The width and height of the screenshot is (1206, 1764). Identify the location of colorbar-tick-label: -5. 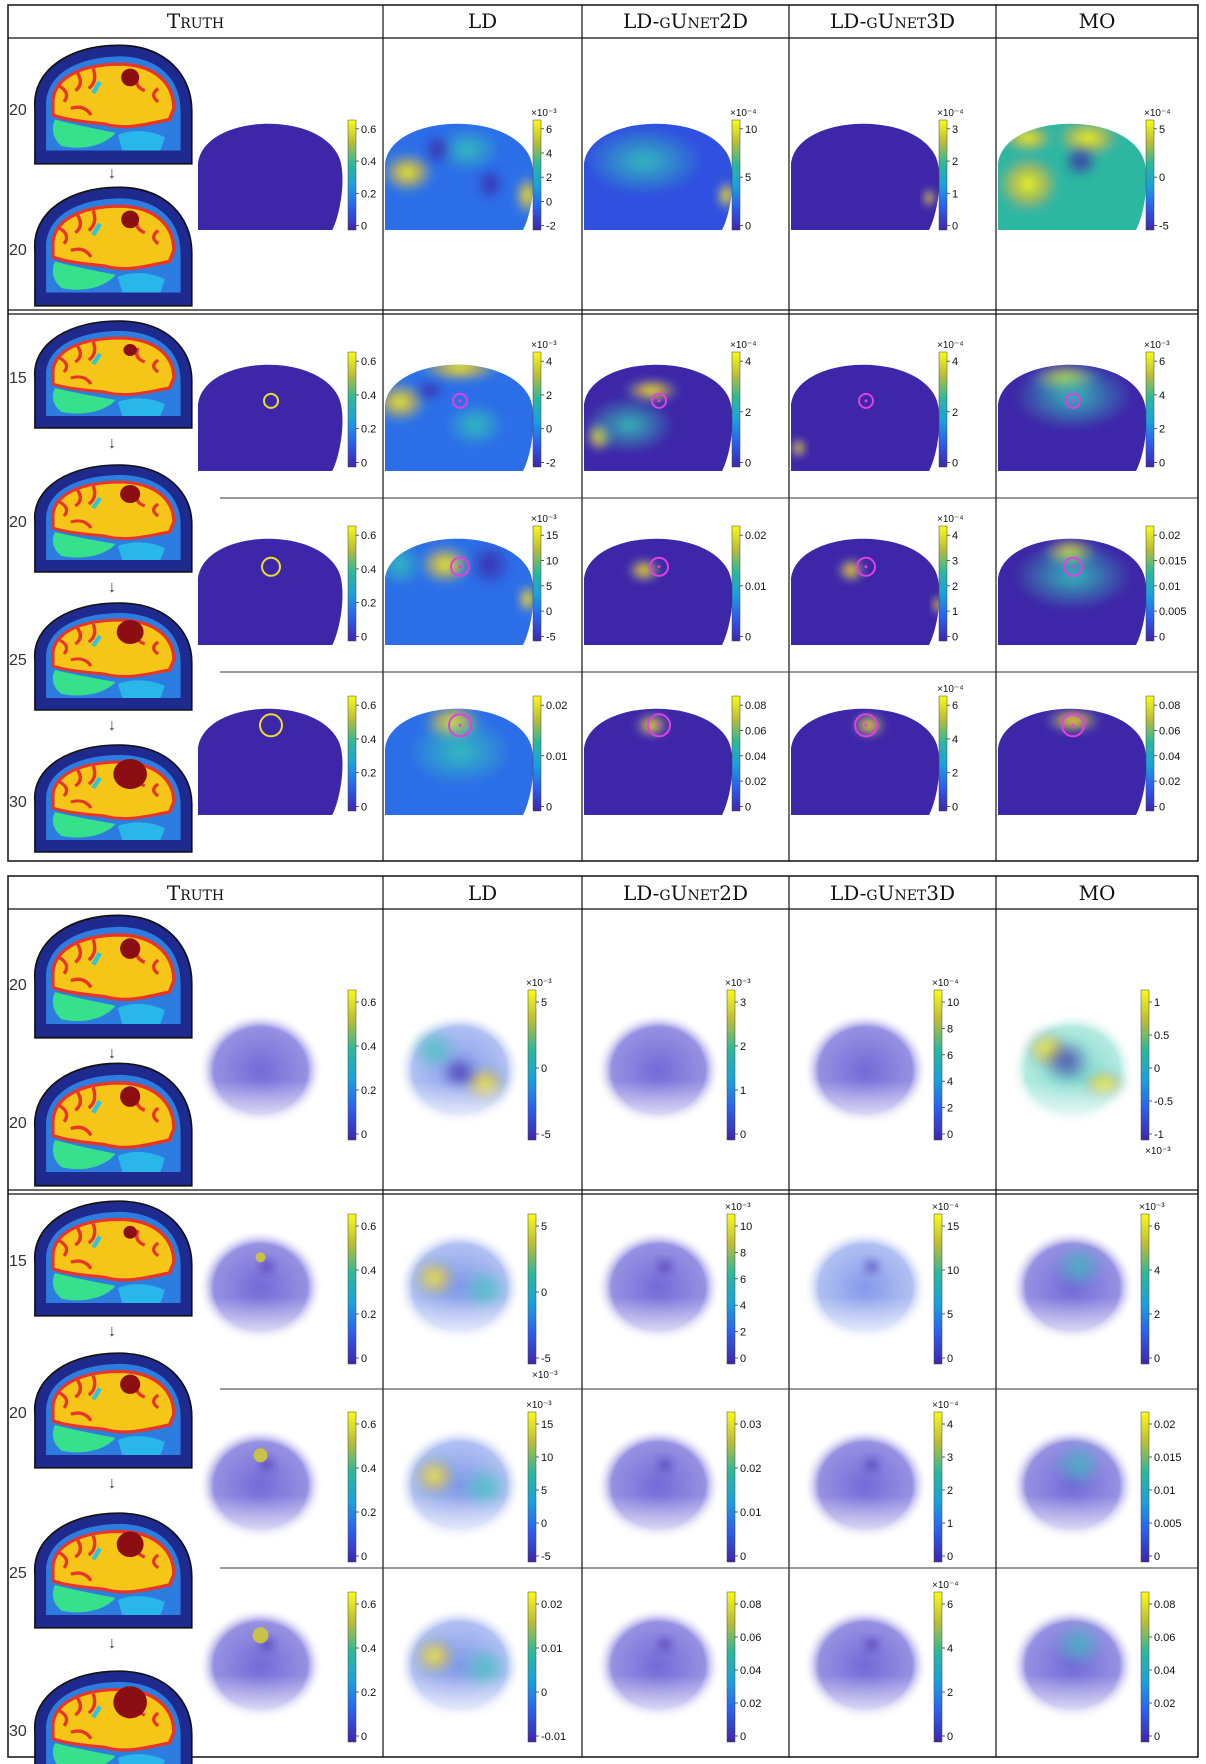
(1164, 227).